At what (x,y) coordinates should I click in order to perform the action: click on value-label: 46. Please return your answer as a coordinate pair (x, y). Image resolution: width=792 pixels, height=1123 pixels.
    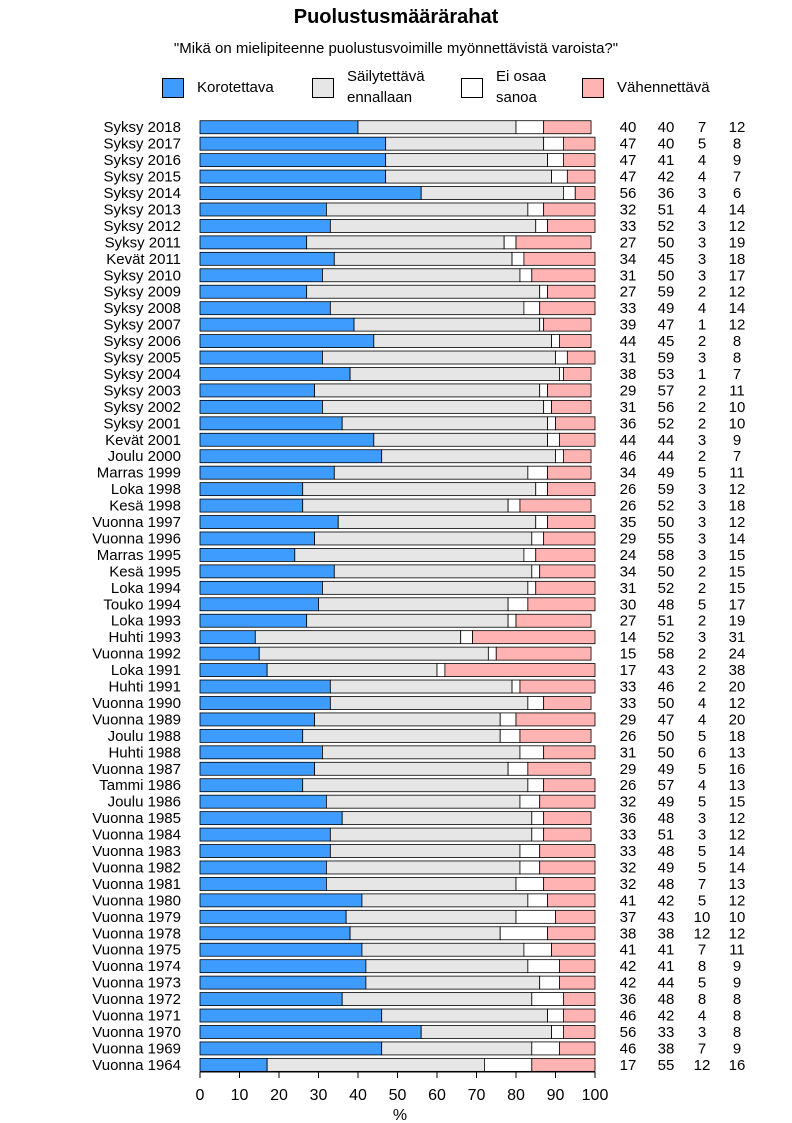
    Looking at the image, I should click on (628, 456).